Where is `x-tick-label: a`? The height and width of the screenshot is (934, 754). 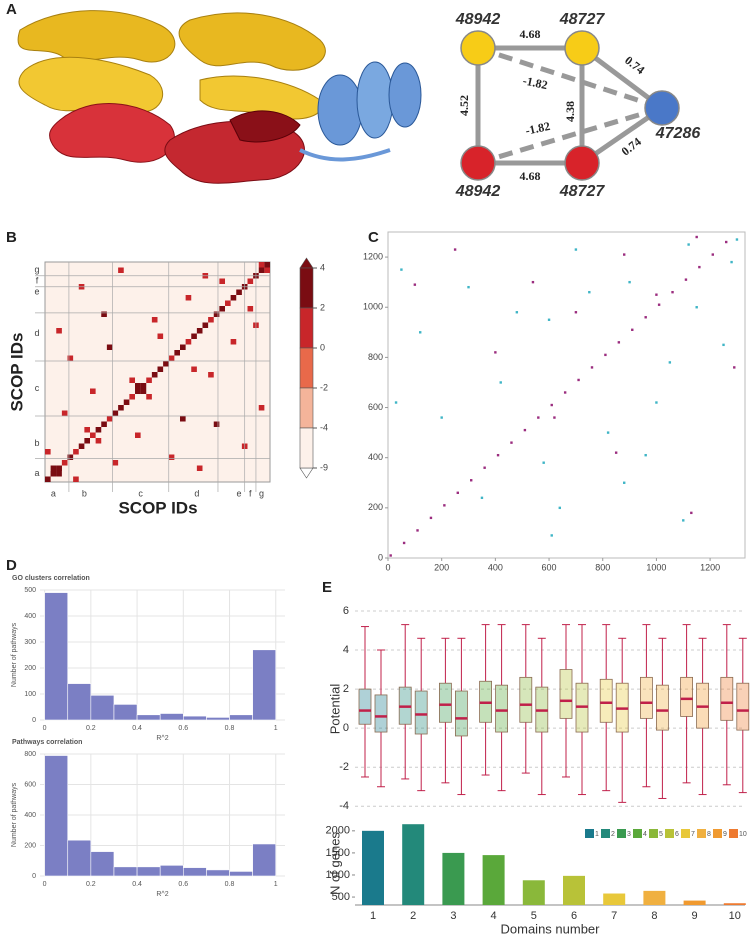 x-tick-label: a is located at coordinates (53, 493).